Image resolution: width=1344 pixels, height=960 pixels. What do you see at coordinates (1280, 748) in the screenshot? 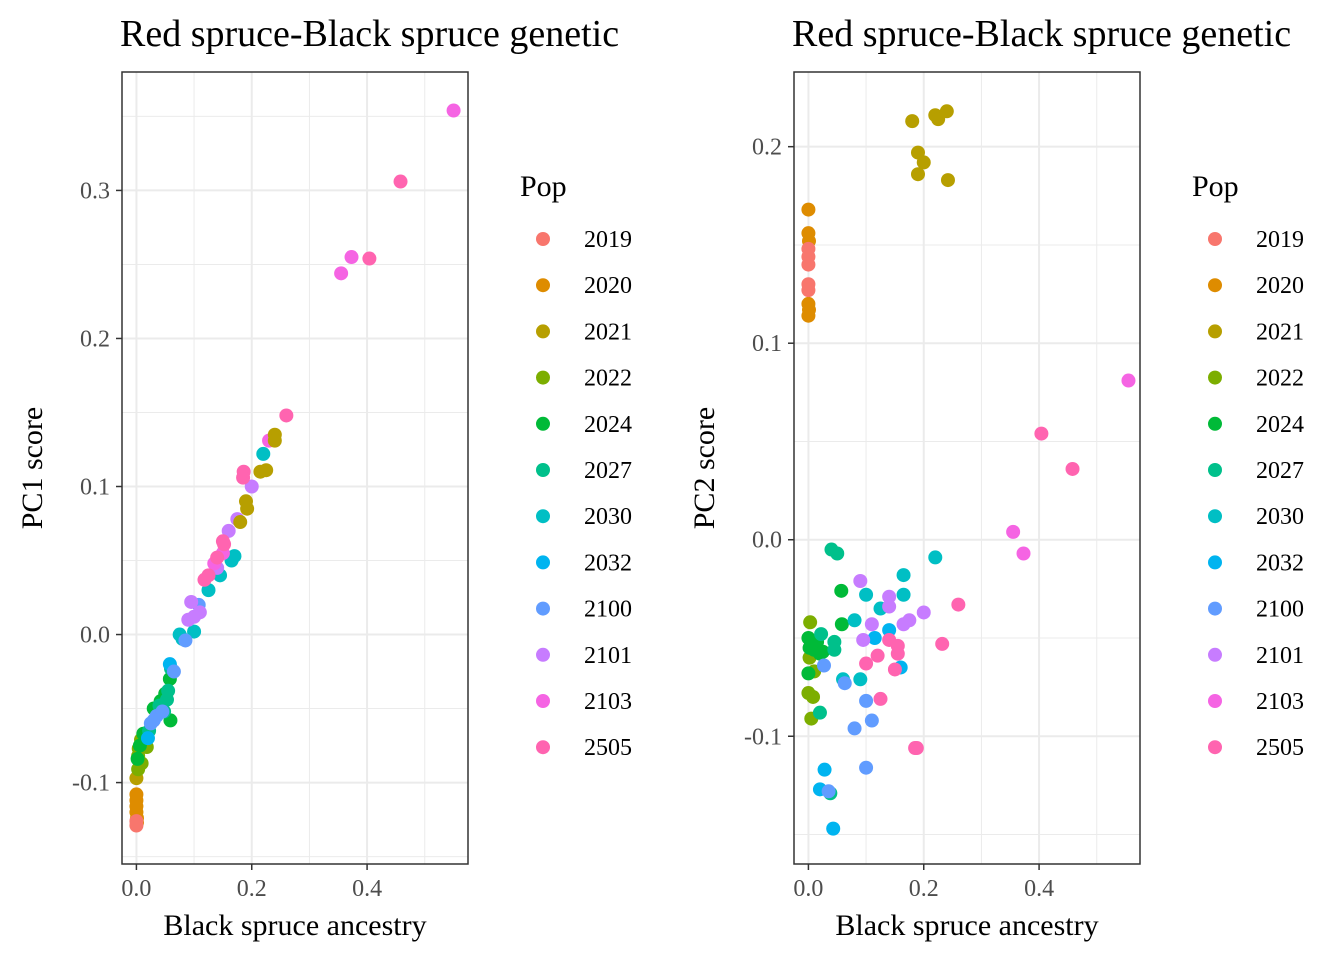
I see `legend-label: 2505` at bounding box center [1280, 748].